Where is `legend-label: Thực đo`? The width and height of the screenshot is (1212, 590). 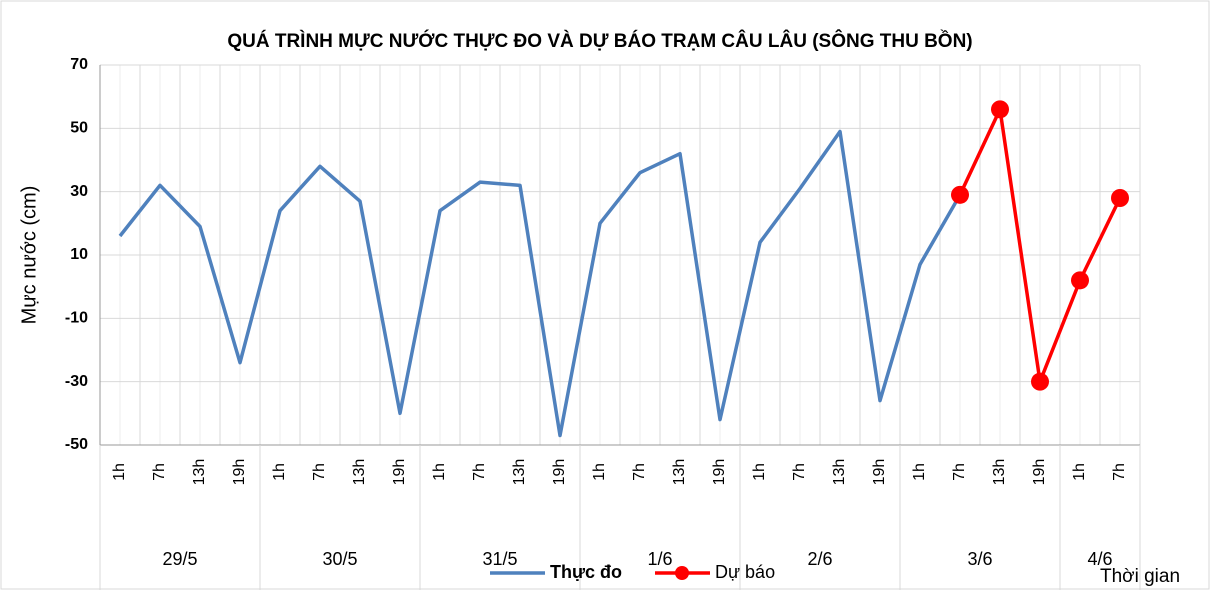
legend-label: Thực đo is located at coordinates (586, 572).